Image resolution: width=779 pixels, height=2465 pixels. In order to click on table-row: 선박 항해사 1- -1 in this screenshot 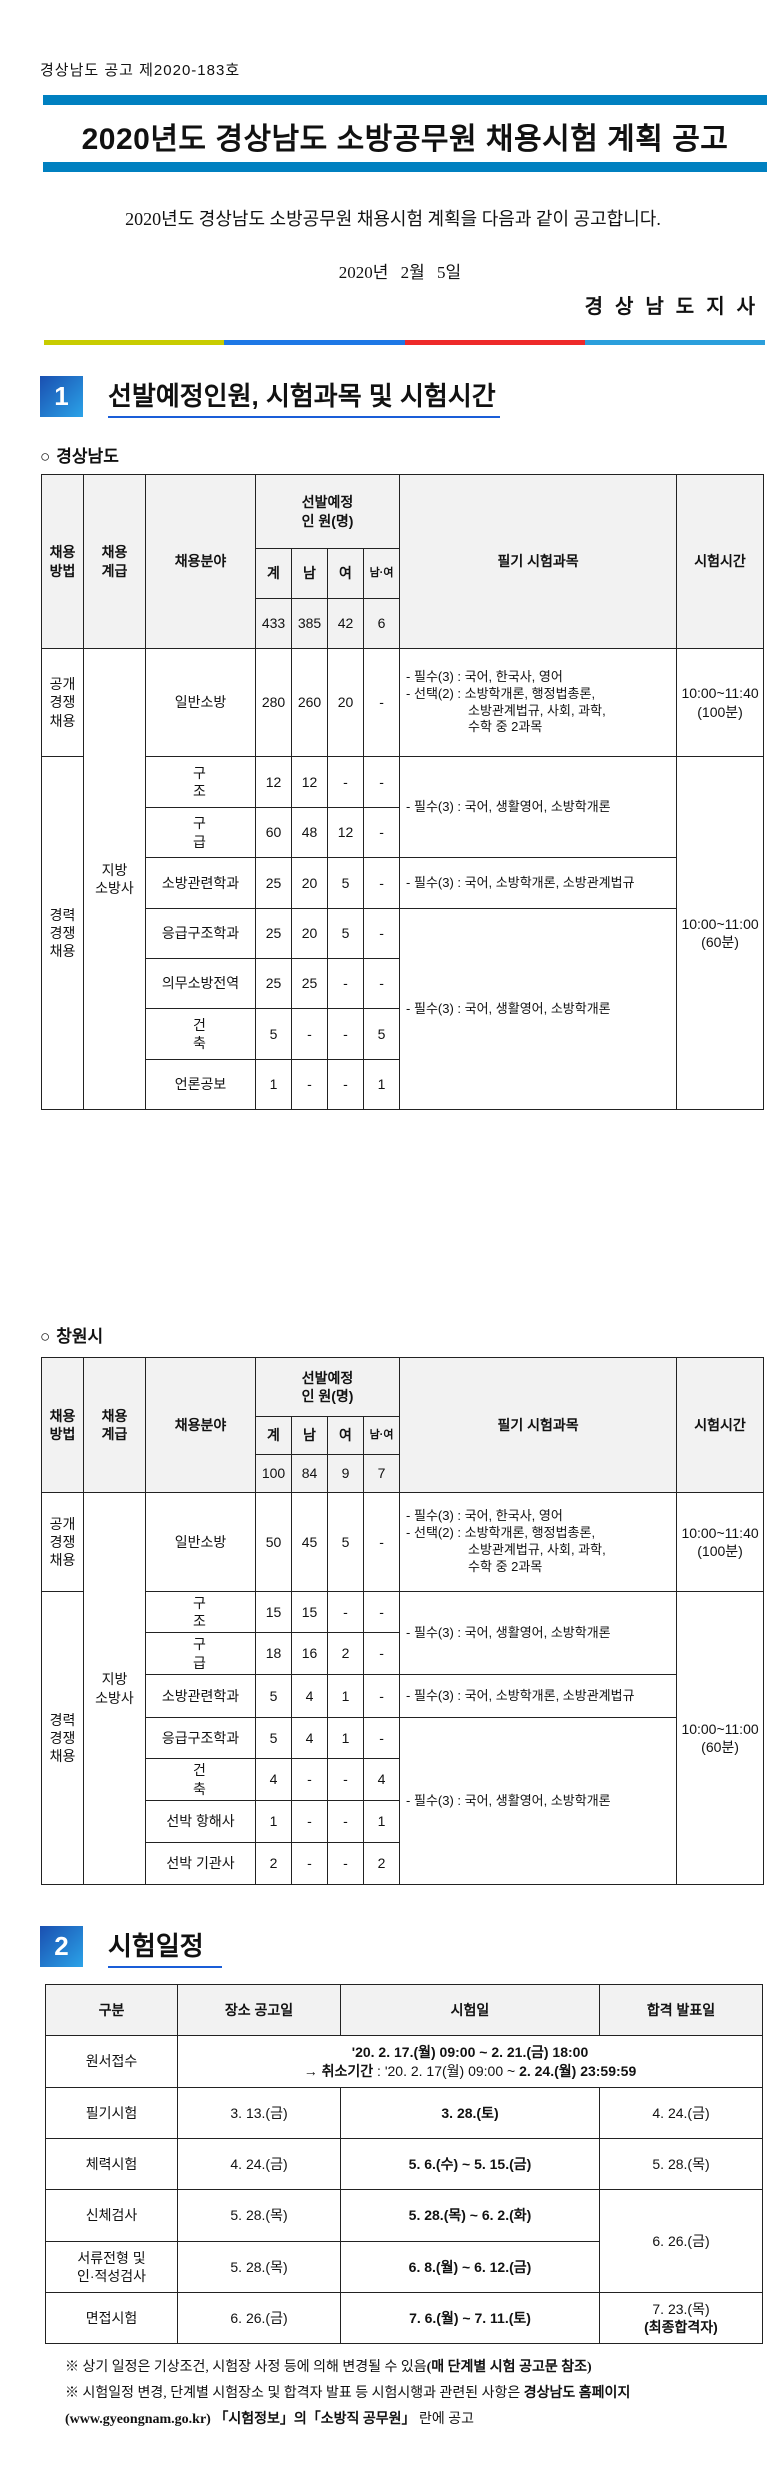, I will do `click(403, 1821)`.